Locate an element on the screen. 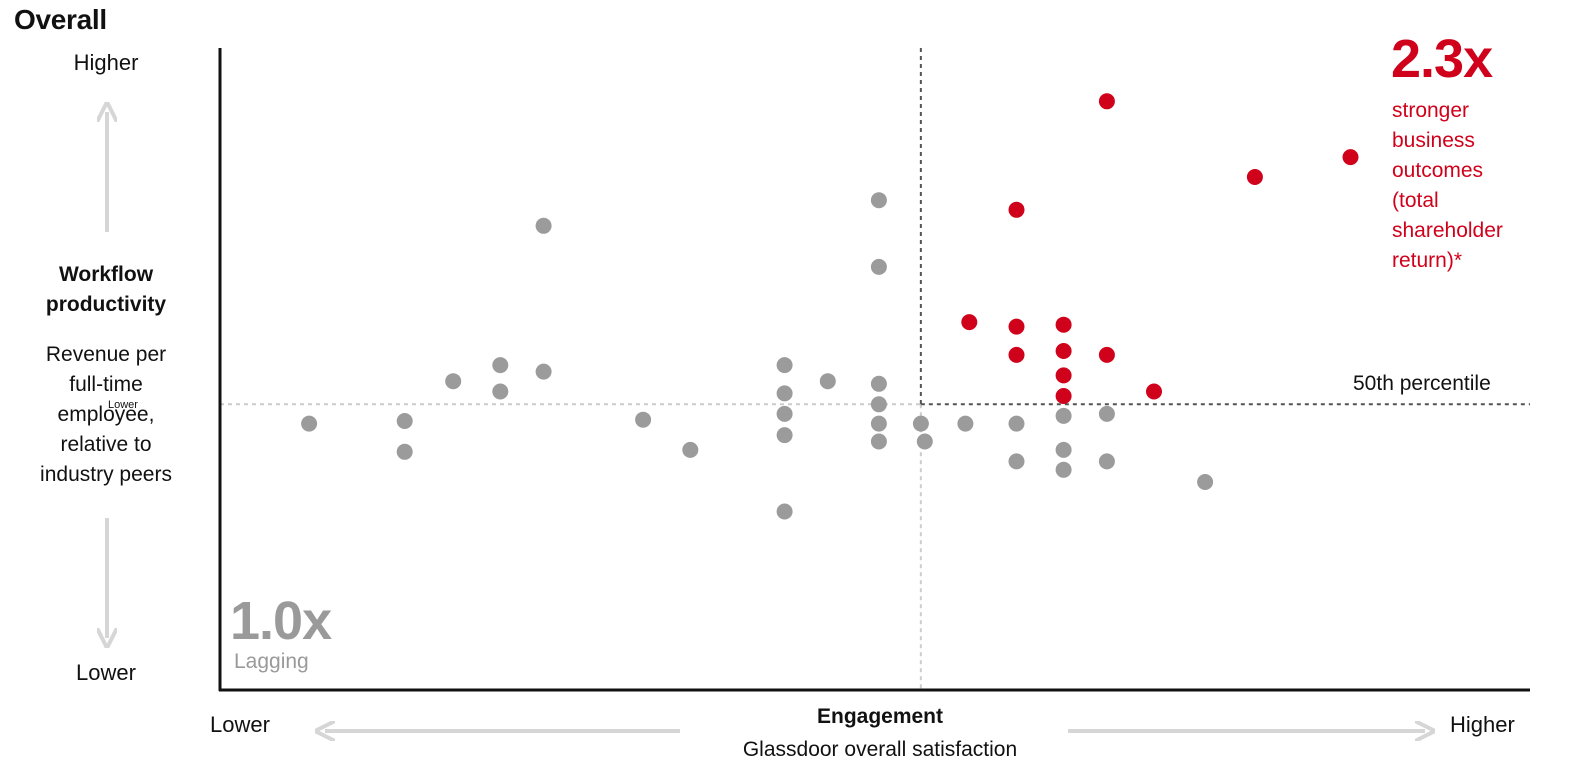  y-axis-title: Workflow productivity is located at coordinates (106, 289).